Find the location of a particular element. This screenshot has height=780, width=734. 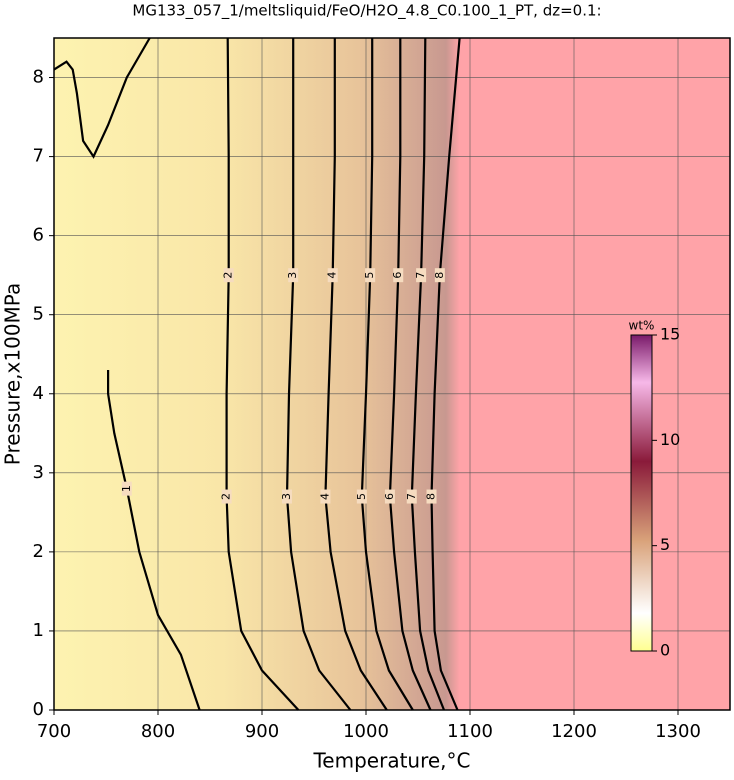

y-tick-label: 7 is located at coordinates (38, 156).